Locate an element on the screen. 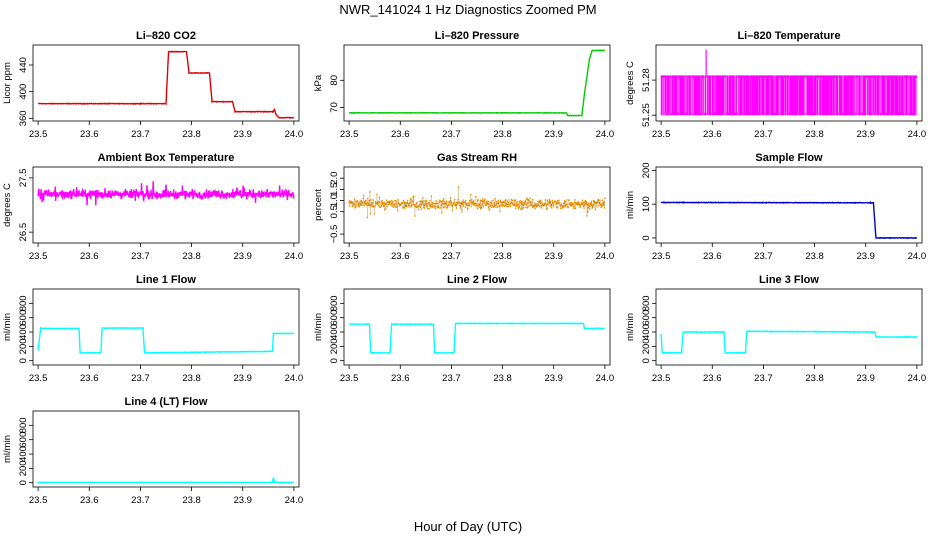  y-tick-label: 600 is located at coordinates (23, 440).